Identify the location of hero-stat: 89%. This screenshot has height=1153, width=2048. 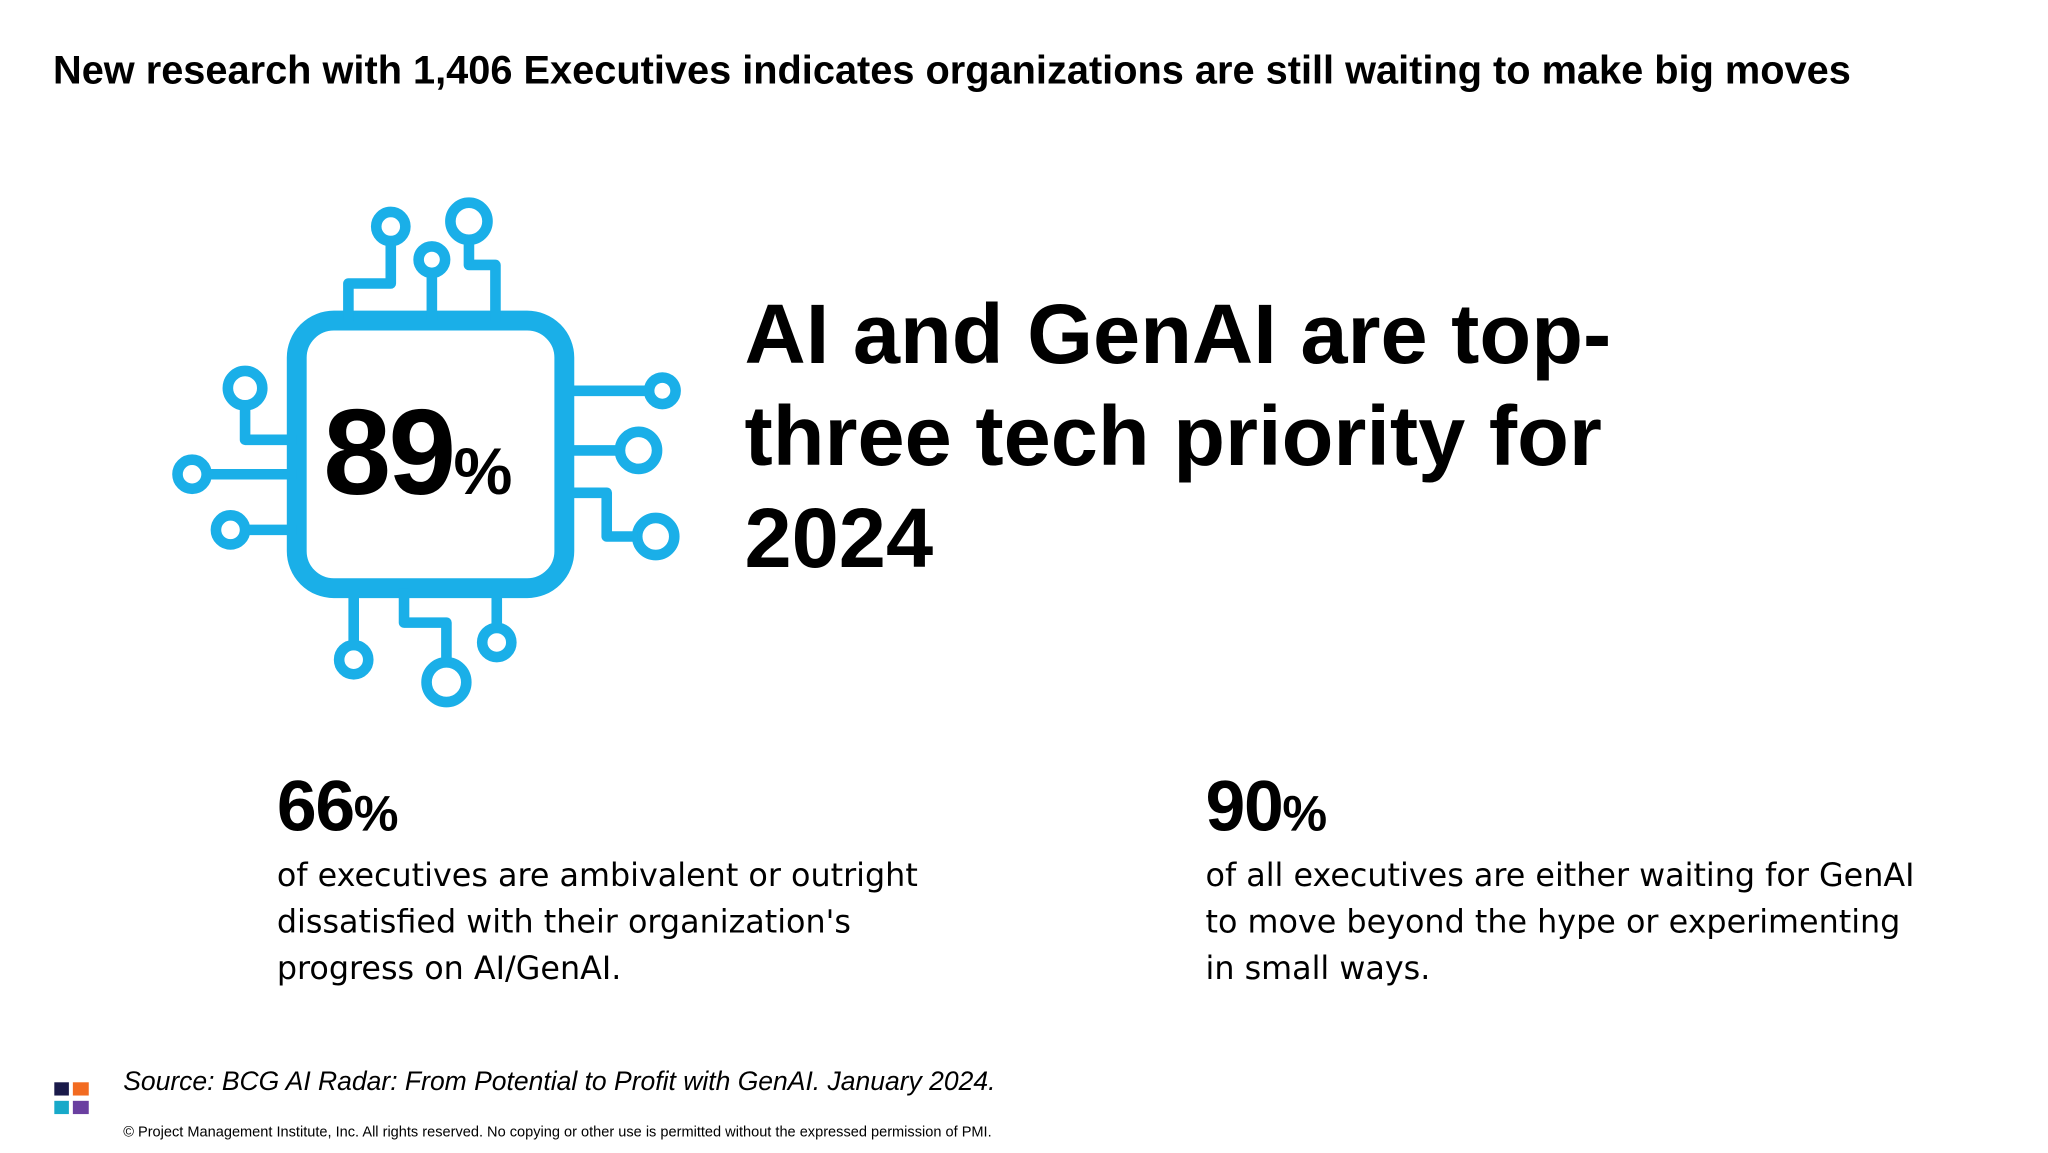
(417, 453).